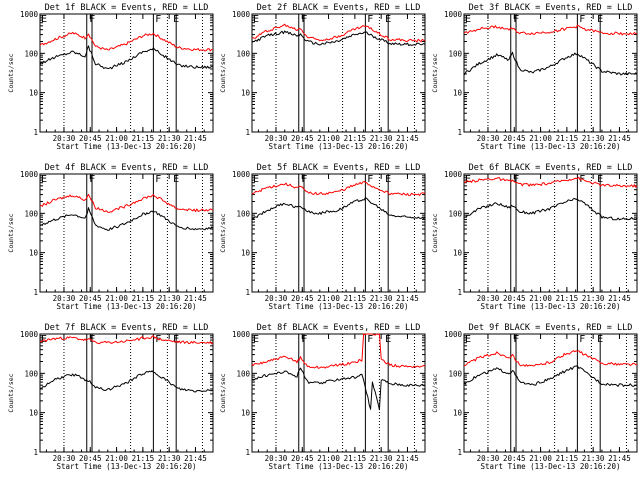 This screenshot has height=480, width=640. I want to click on panel-title: Det 8f BLACK = Events, RED = LLD, so click(339, 328).